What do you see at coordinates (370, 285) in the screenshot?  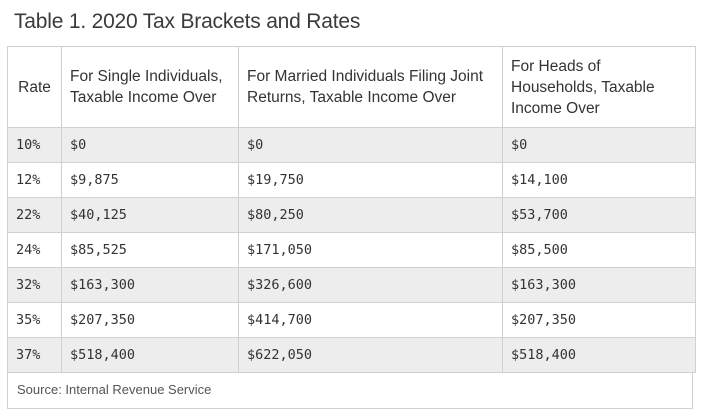 I see `married-threshold-cell: $326,600` at bounding box center [370, 285].